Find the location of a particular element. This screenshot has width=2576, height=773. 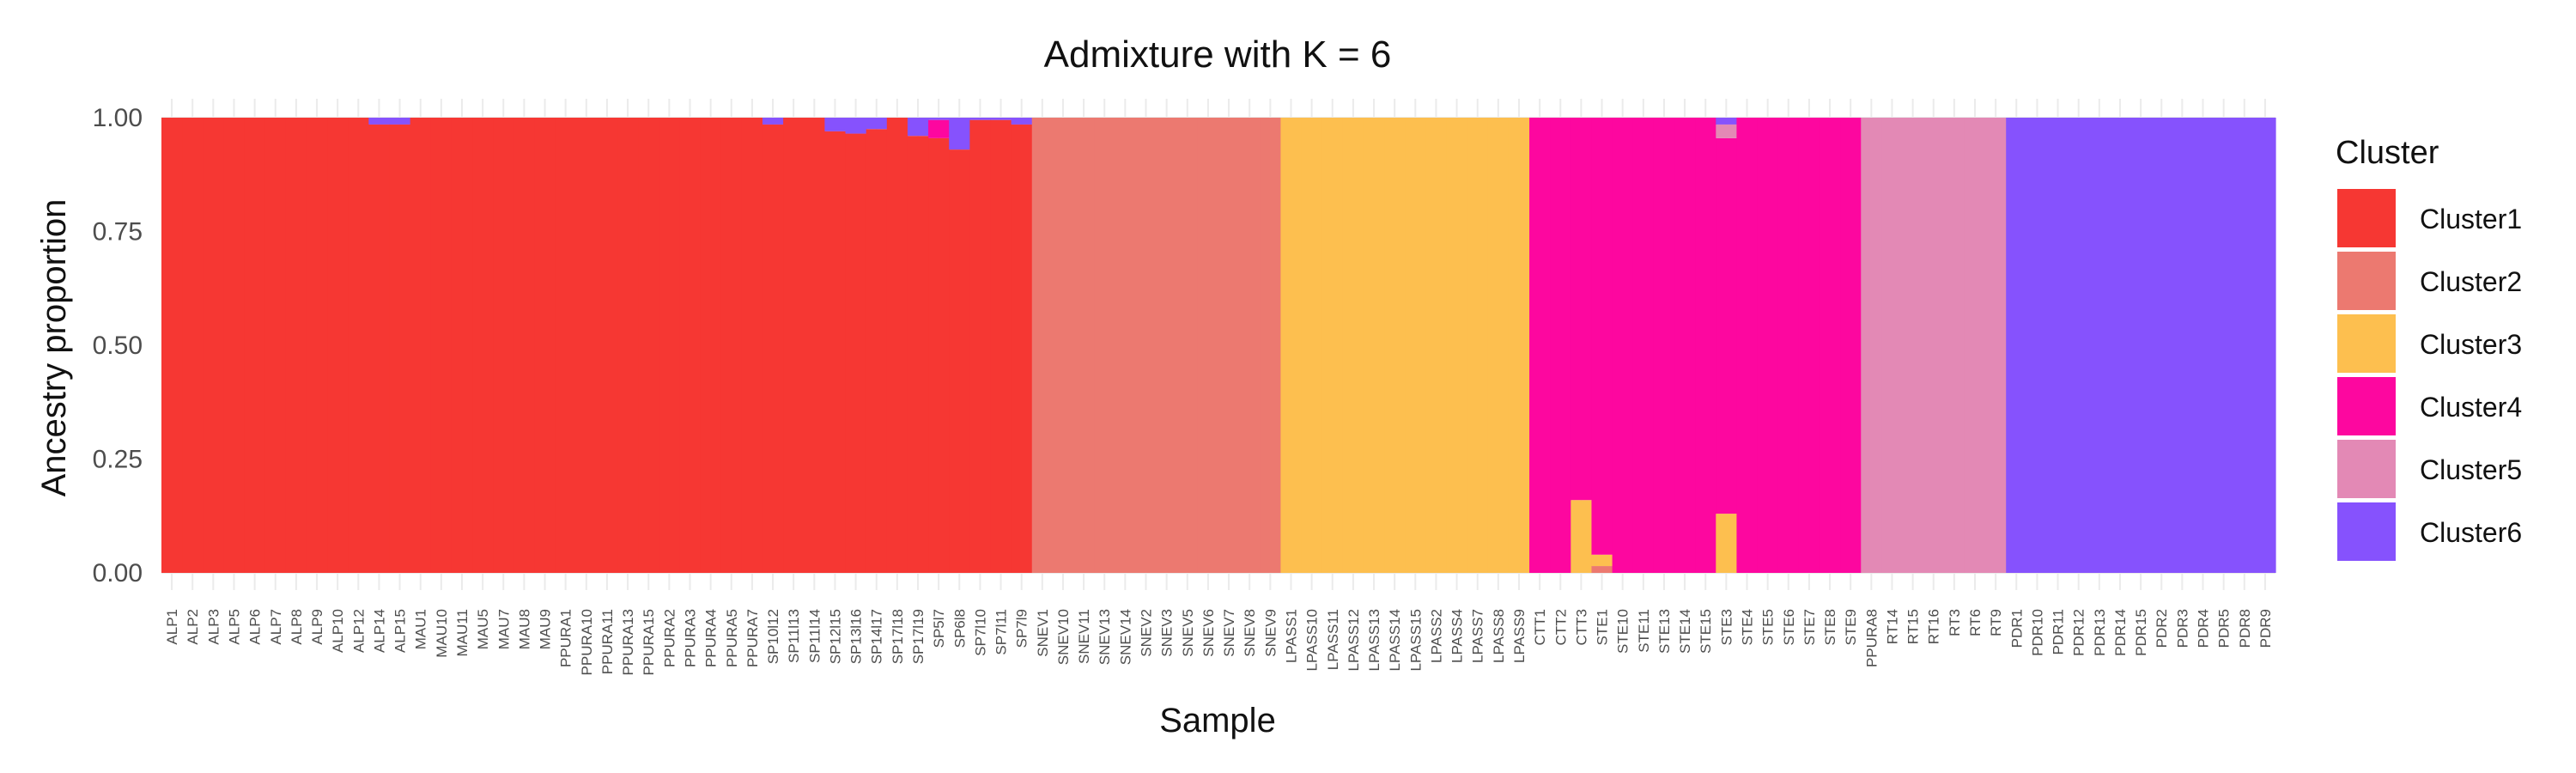

x-tick-label: LPASS13 is located at coordinates (1374, 640).